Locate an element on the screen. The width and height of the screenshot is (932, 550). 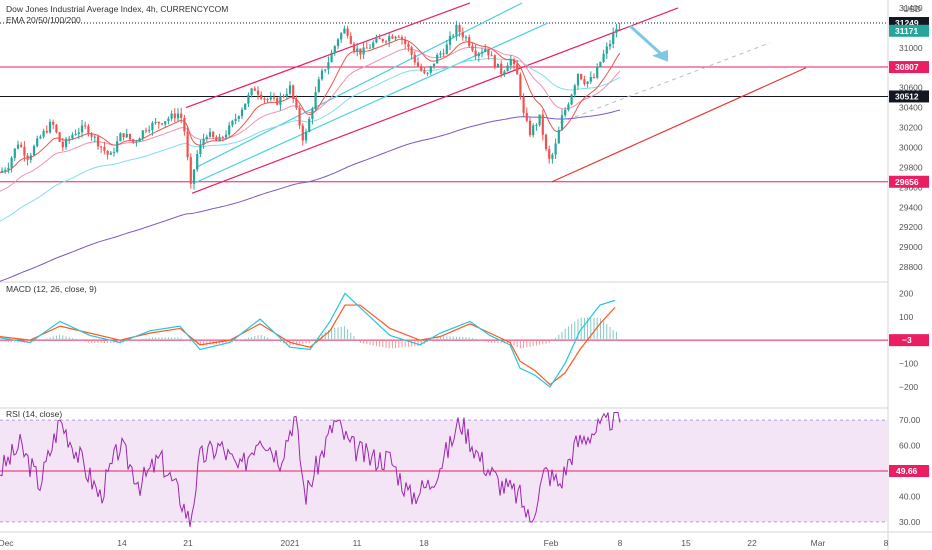
rsi-value-badge is located at coordinates (909, 471).